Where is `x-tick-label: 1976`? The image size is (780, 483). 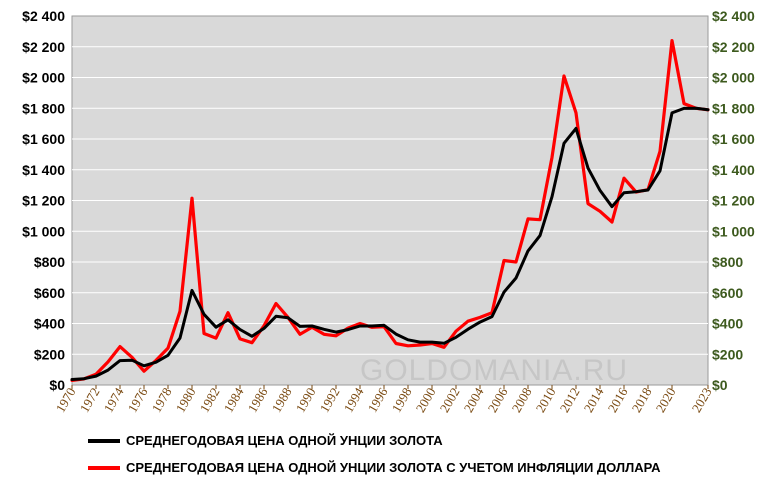 x-tick-label: 1976 is located at coordinates (138, 400).